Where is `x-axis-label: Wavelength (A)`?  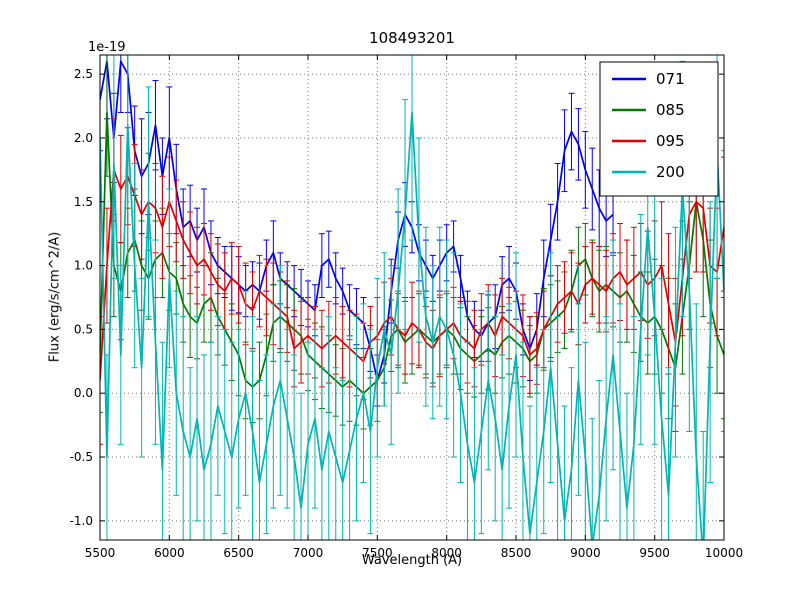 x-axis-label: Wavelength (A) is located at coordinates (412, 560).